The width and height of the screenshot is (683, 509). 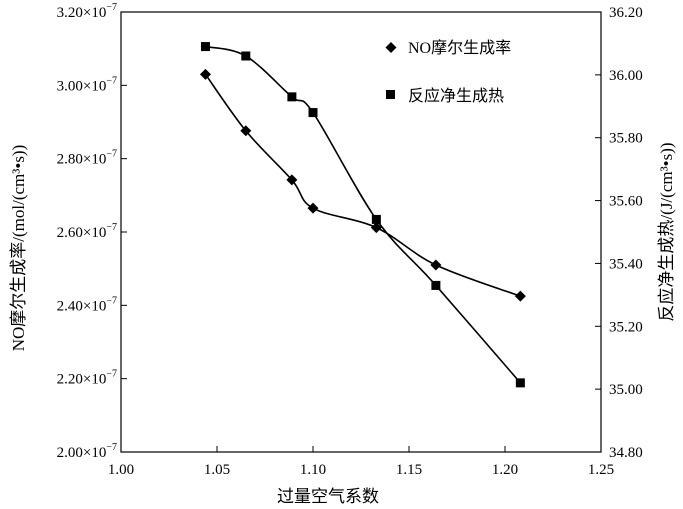 I want to click on x-tick-label: 1.25, so click(x=601, y=470).